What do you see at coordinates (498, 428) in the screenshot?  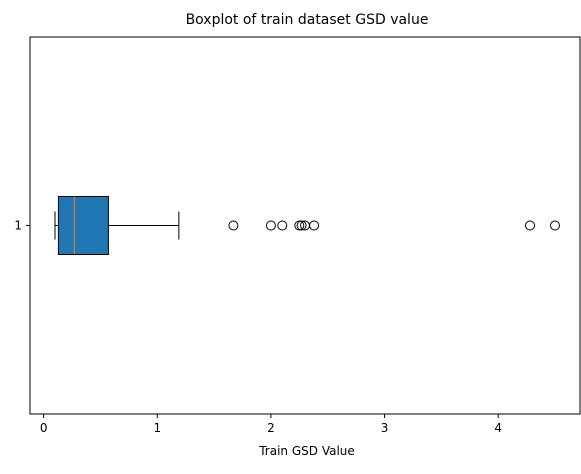 I see `x-tick-label: 4` at bounding box center [498, 428].